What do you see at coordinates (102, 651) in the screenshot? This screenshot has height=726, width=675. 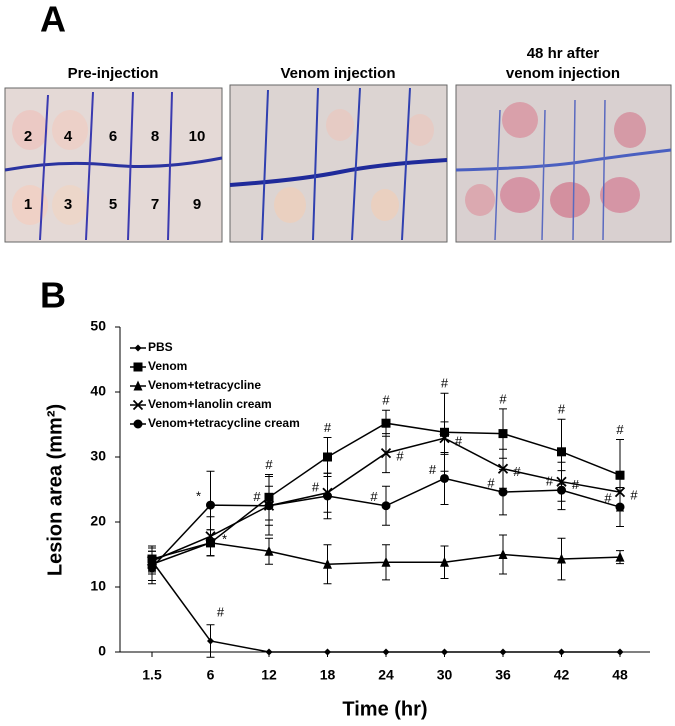 I see `y-tick-label: 0` at bounding box center [102, 651].